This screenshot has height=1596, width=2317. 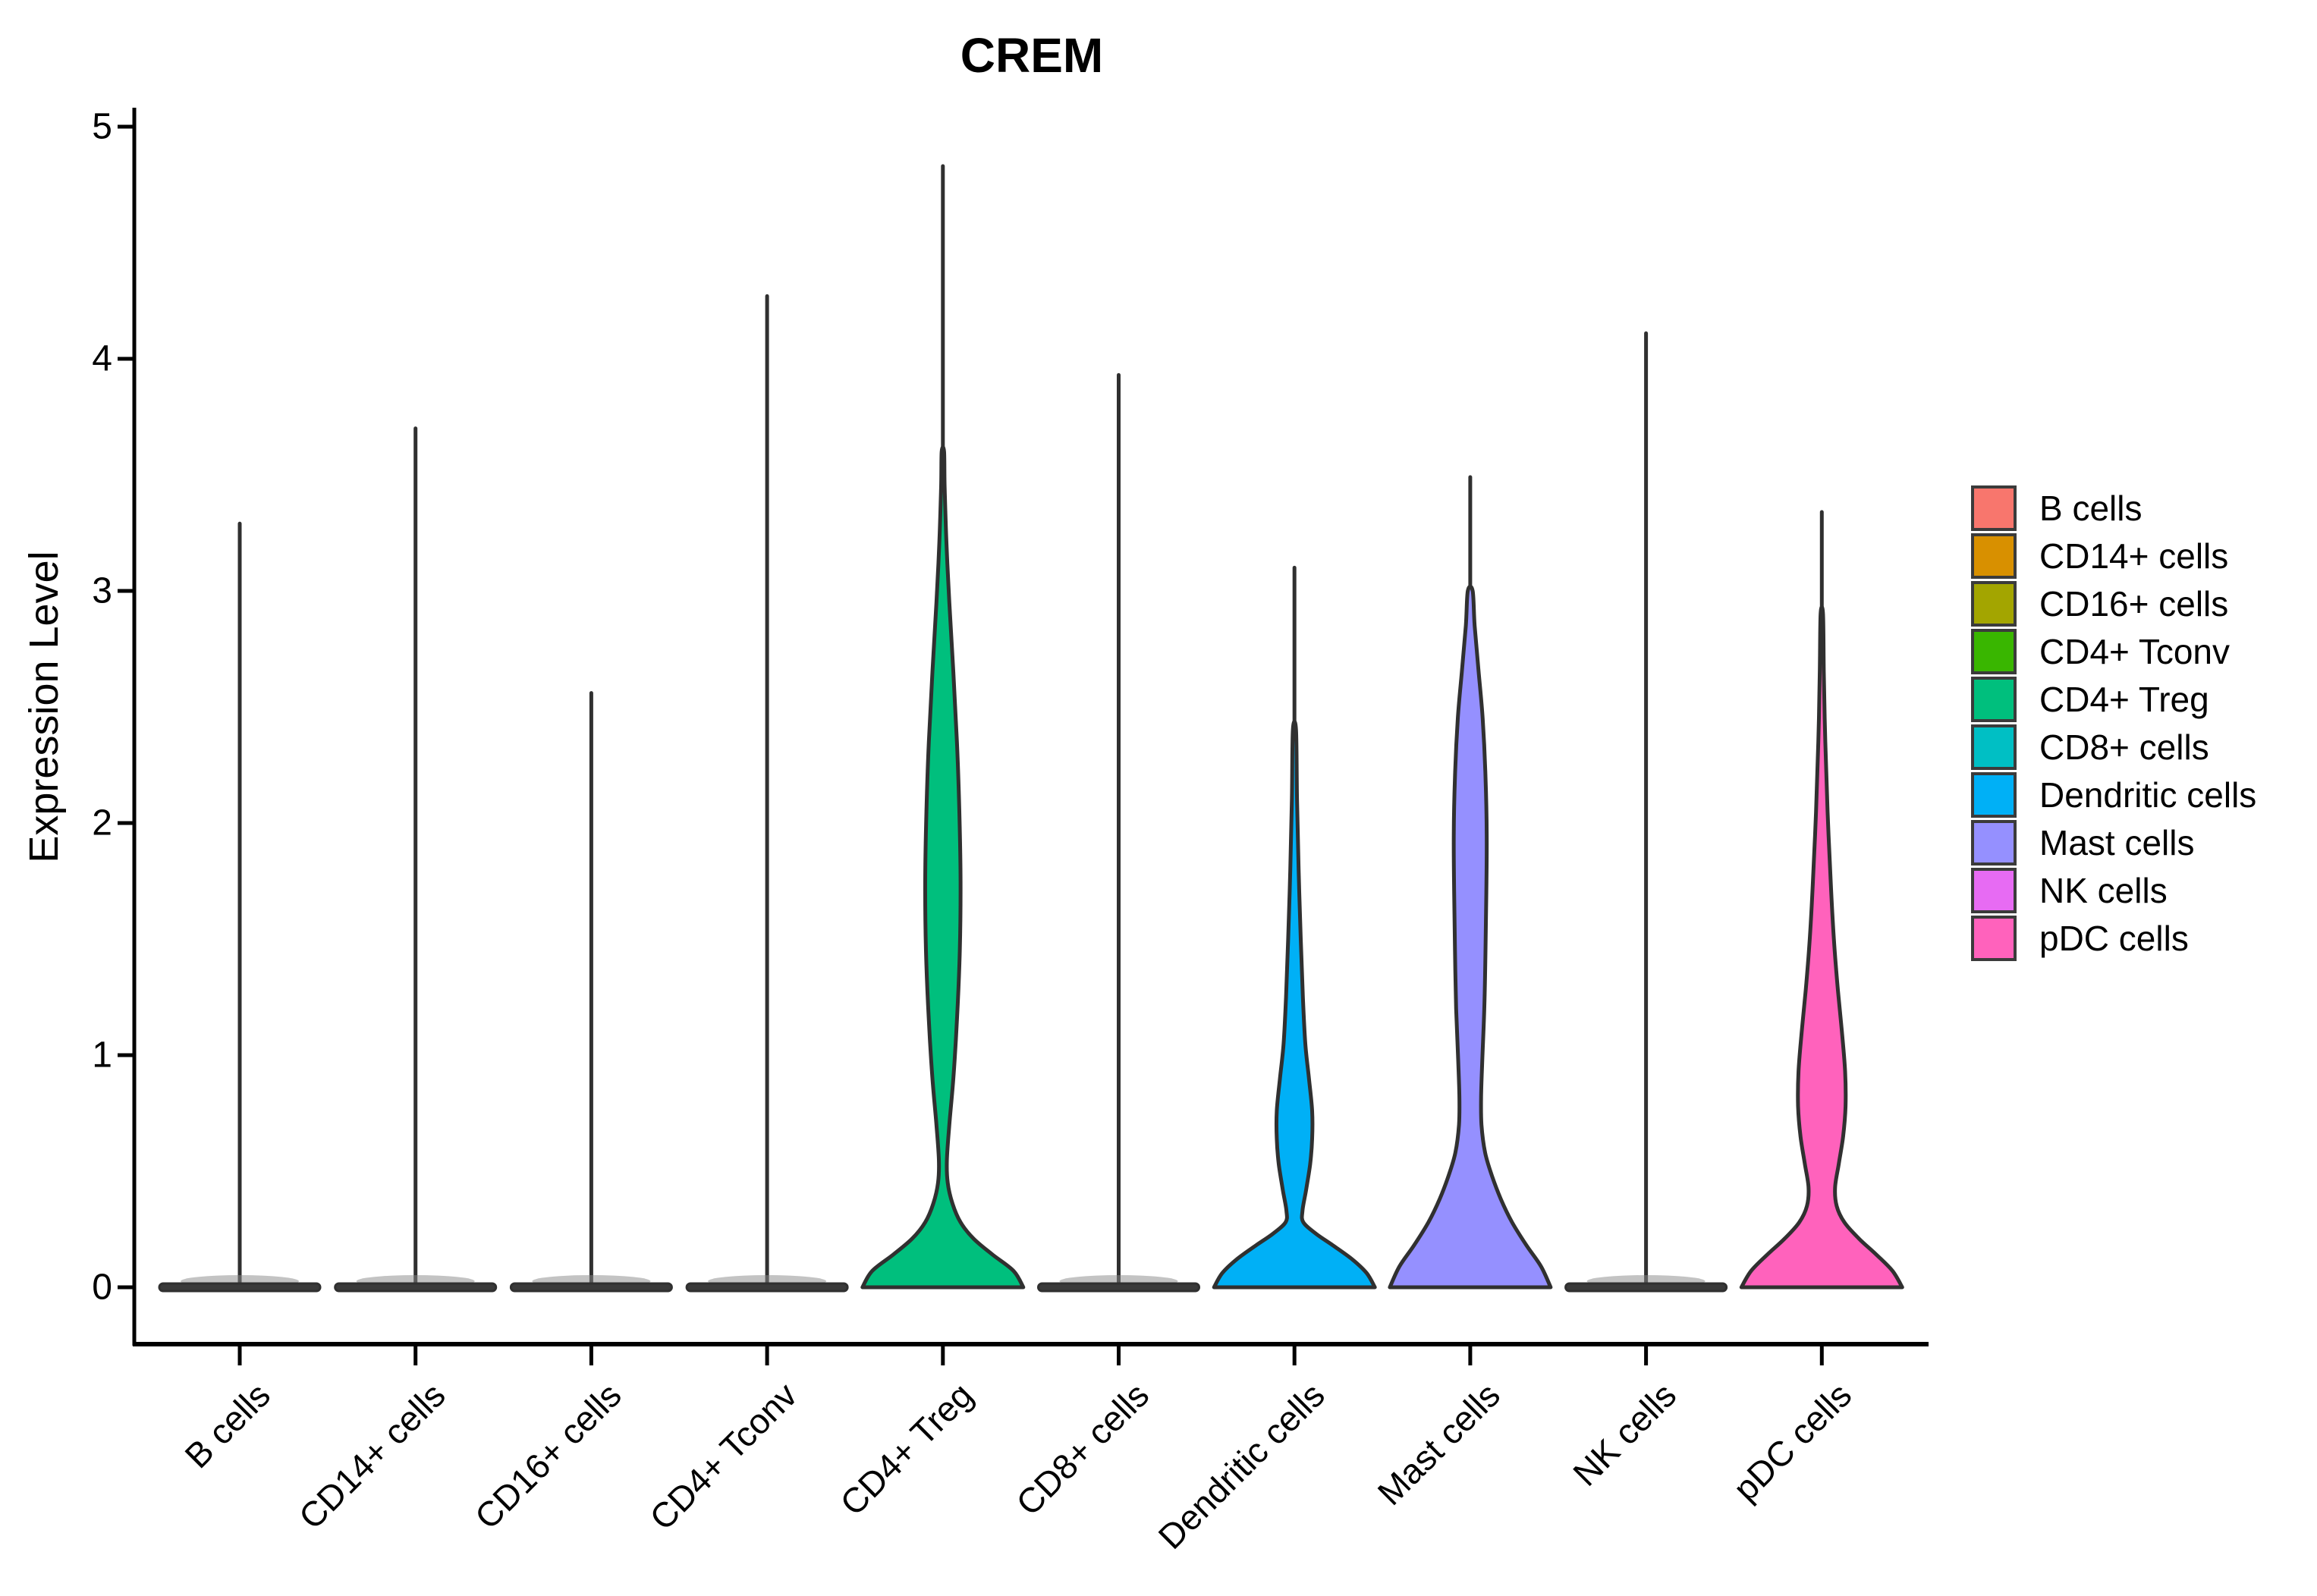 What do you see at coordinates (2103, 890) in the screenshot?
I see `legend-label: NK cells` at bounding box center [2103, 890].